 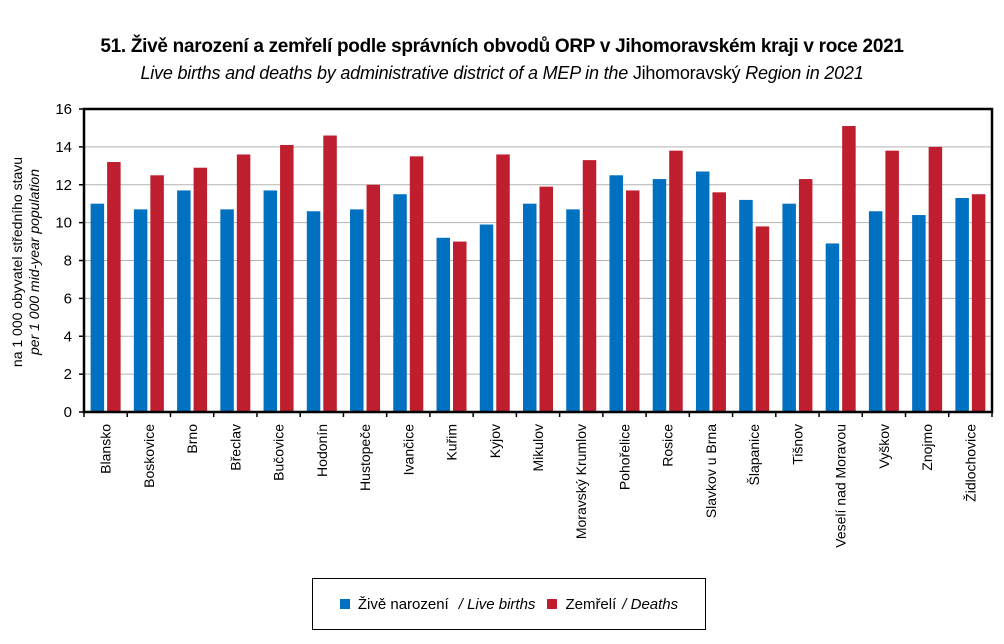 I want to click on y-tick-label: 0, so click(x=68, y=412).